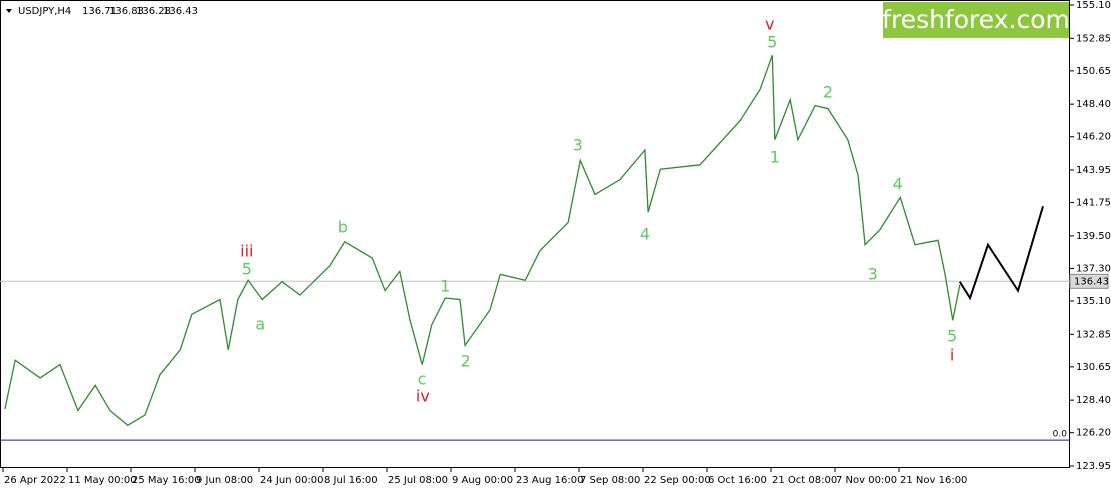 The width and height of the screenshot is (1111, 491). What do you see at coordinates (482, 480) in the screenshot?
I see `x-tick-label: 9 Aug 00:00` at bounding box center [482, 480].